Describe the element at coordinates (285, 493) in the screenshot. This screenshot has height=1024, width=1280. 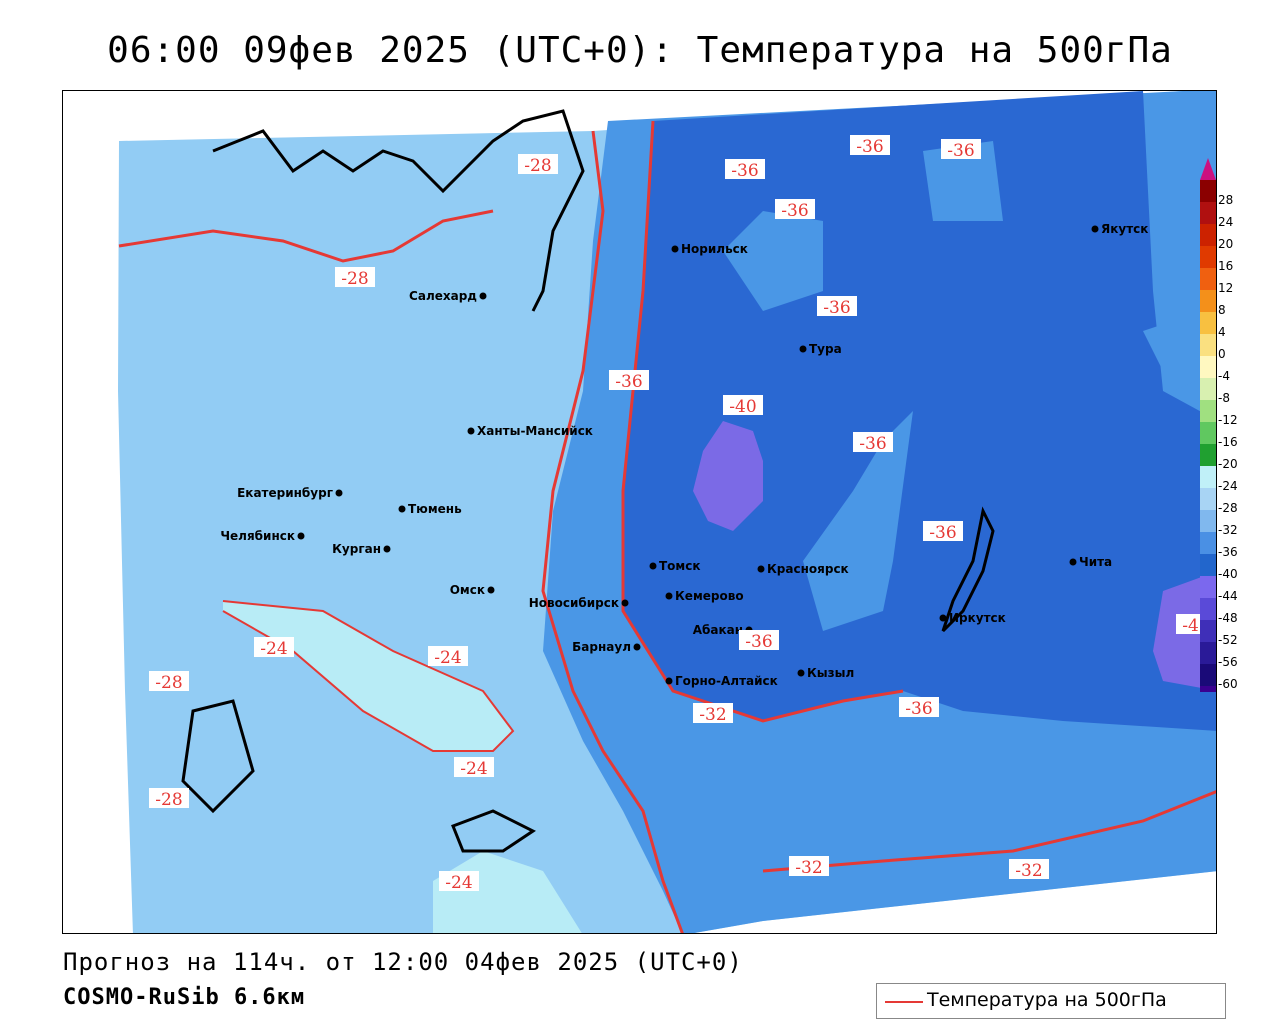
I see `city-label: Екатеринбург` at that location.